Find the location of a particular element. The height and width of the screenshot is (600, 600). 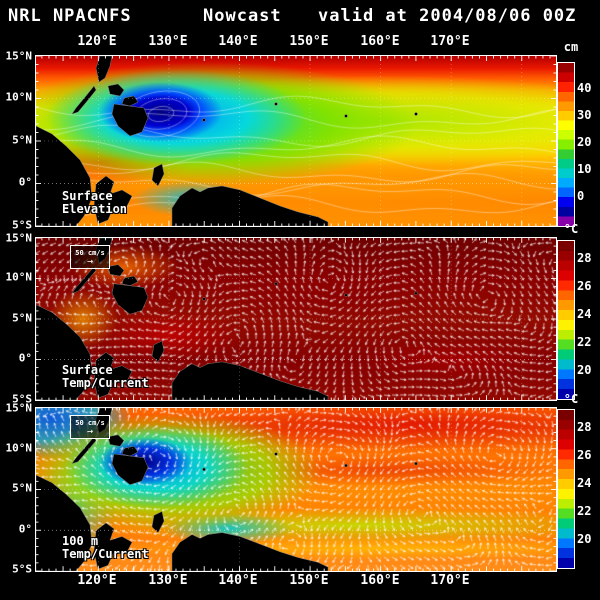

colorbar-unit-cm: cm is located at coordinates (571, 47).